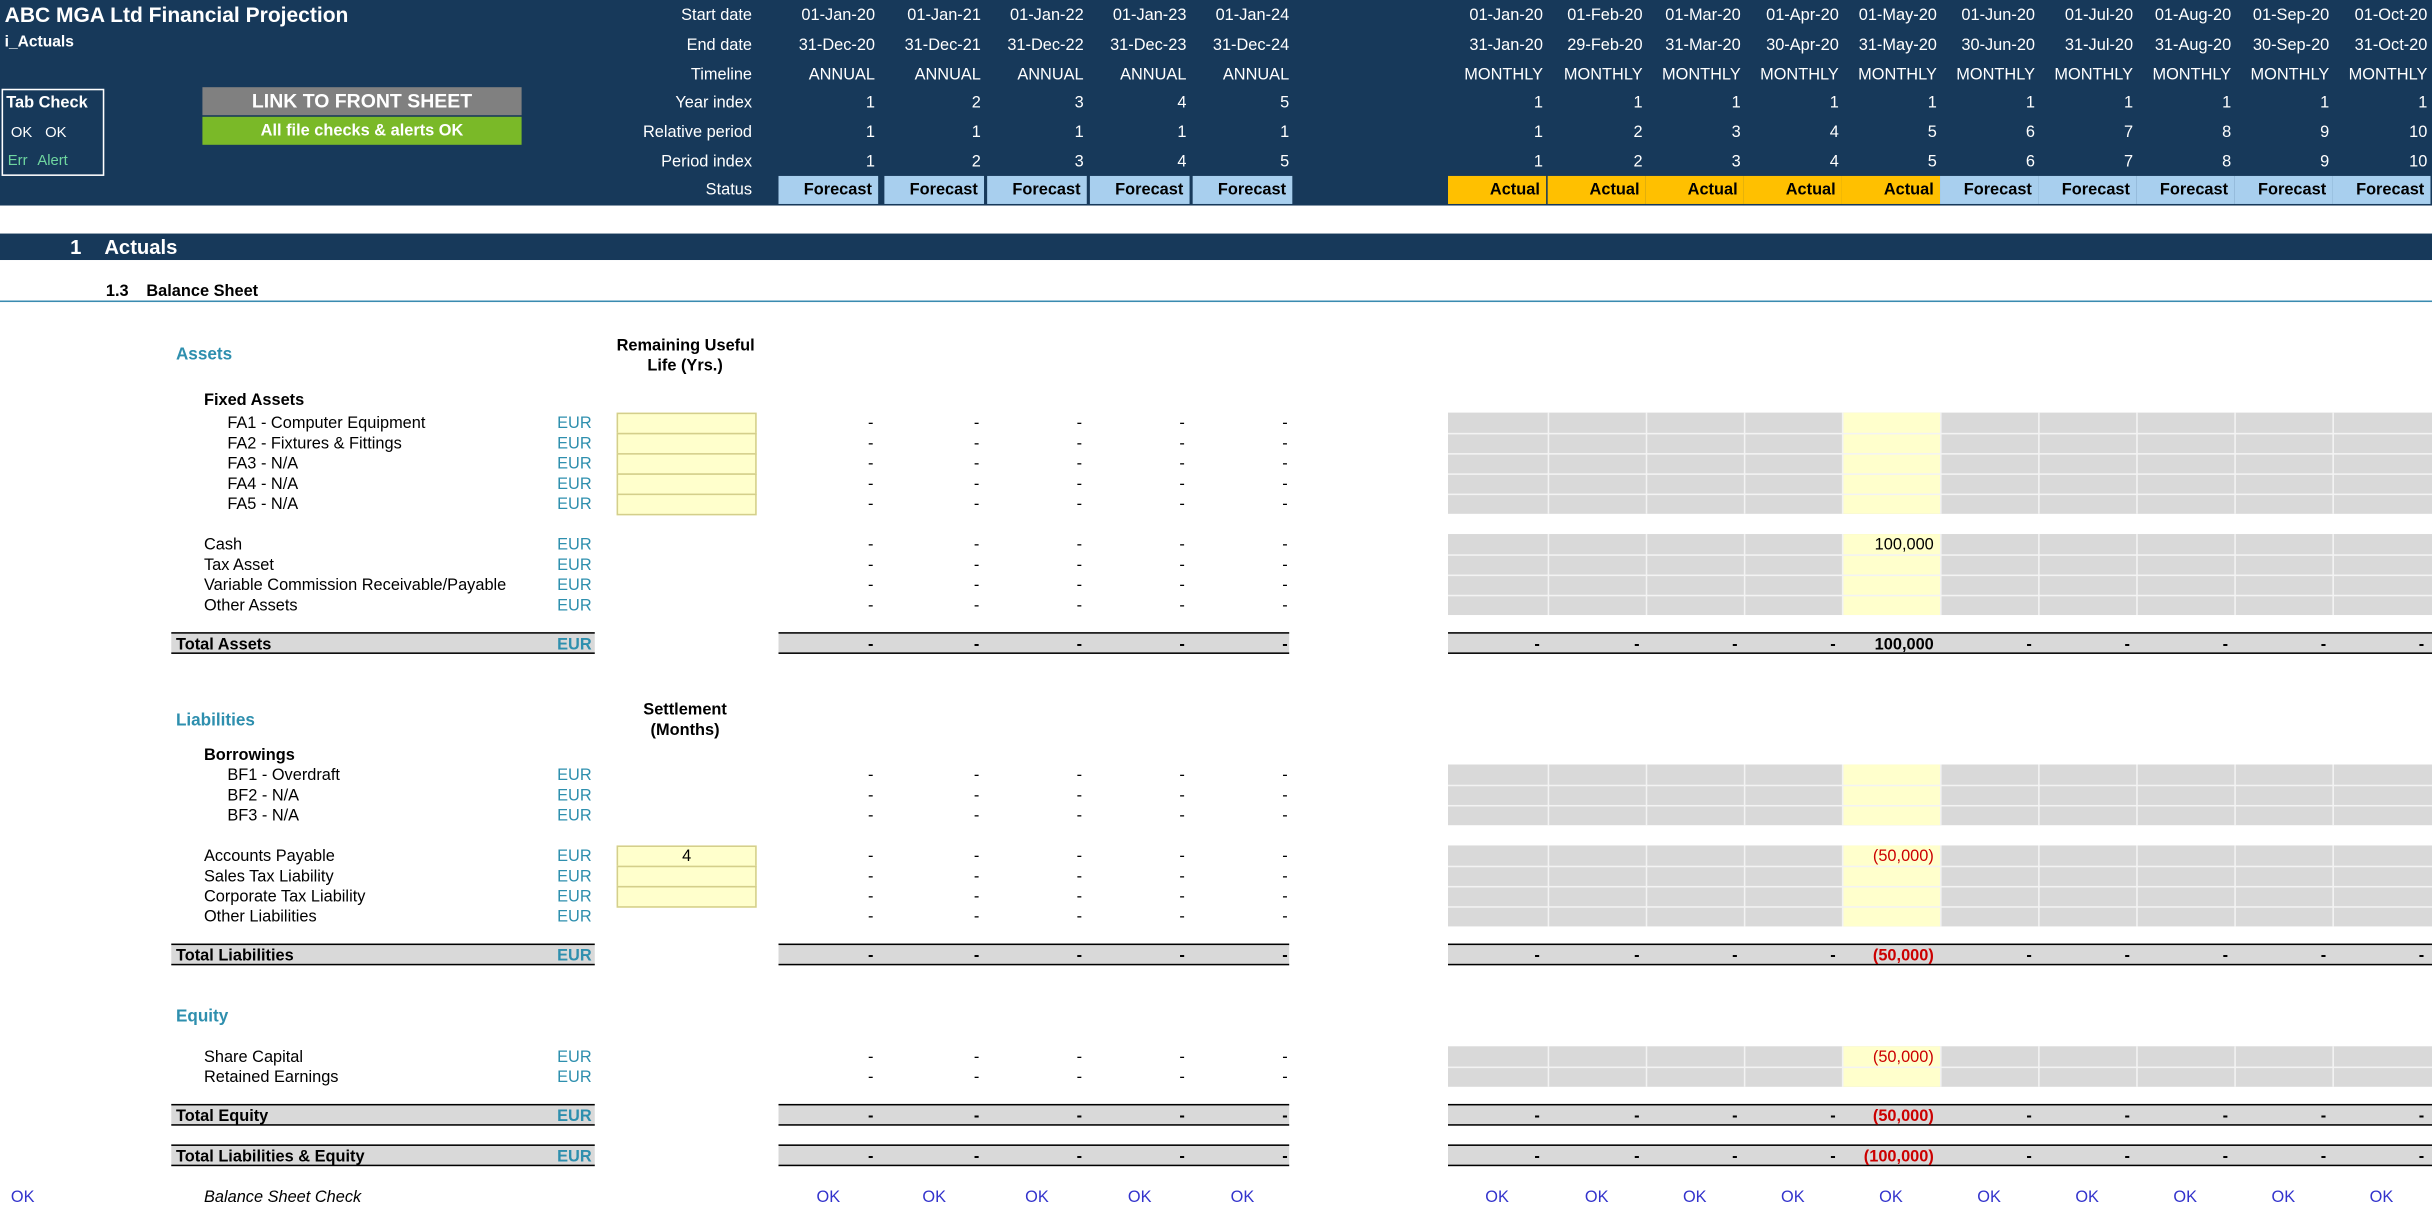 The height and width of the screenshot is (1228, 2432). What do you see at coordinates (976, 565) in the screenshot?
I see `other-asset-2-annual-2: -` at bounding box center [976, 565].